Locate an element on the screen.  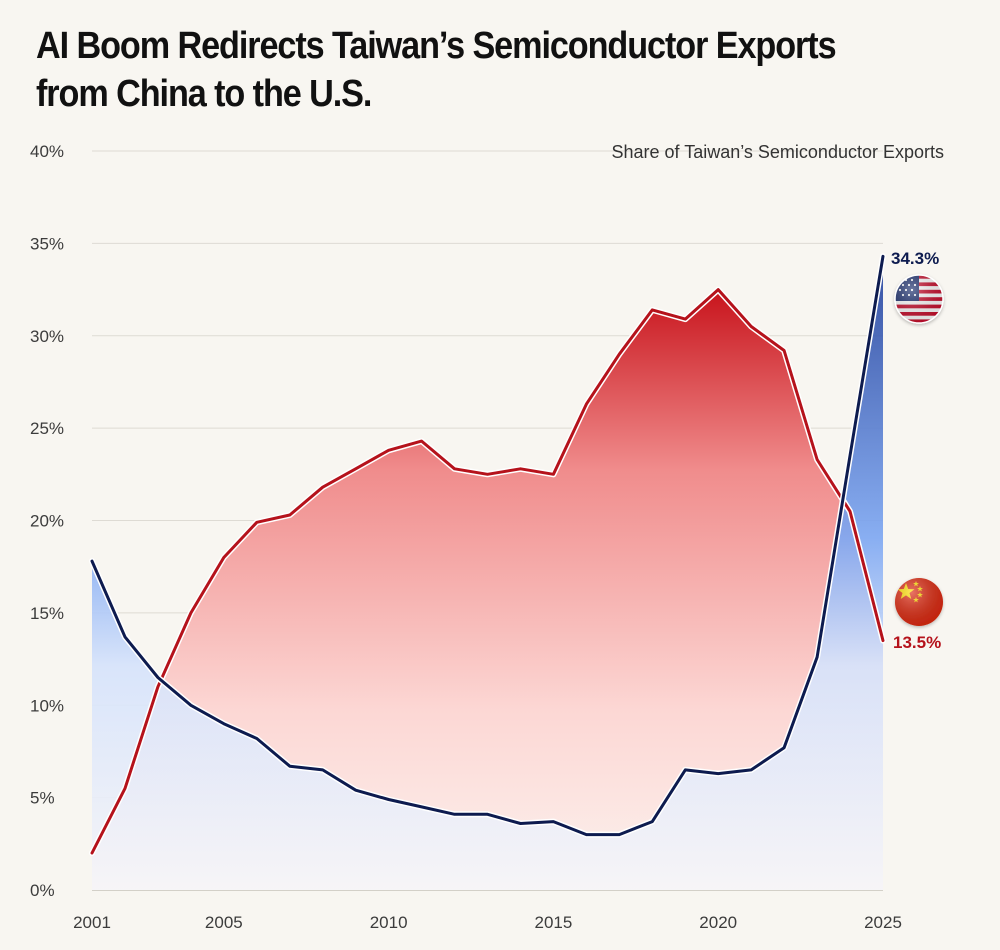
y-tick-label: 10% is located at coordinates (47, 705).